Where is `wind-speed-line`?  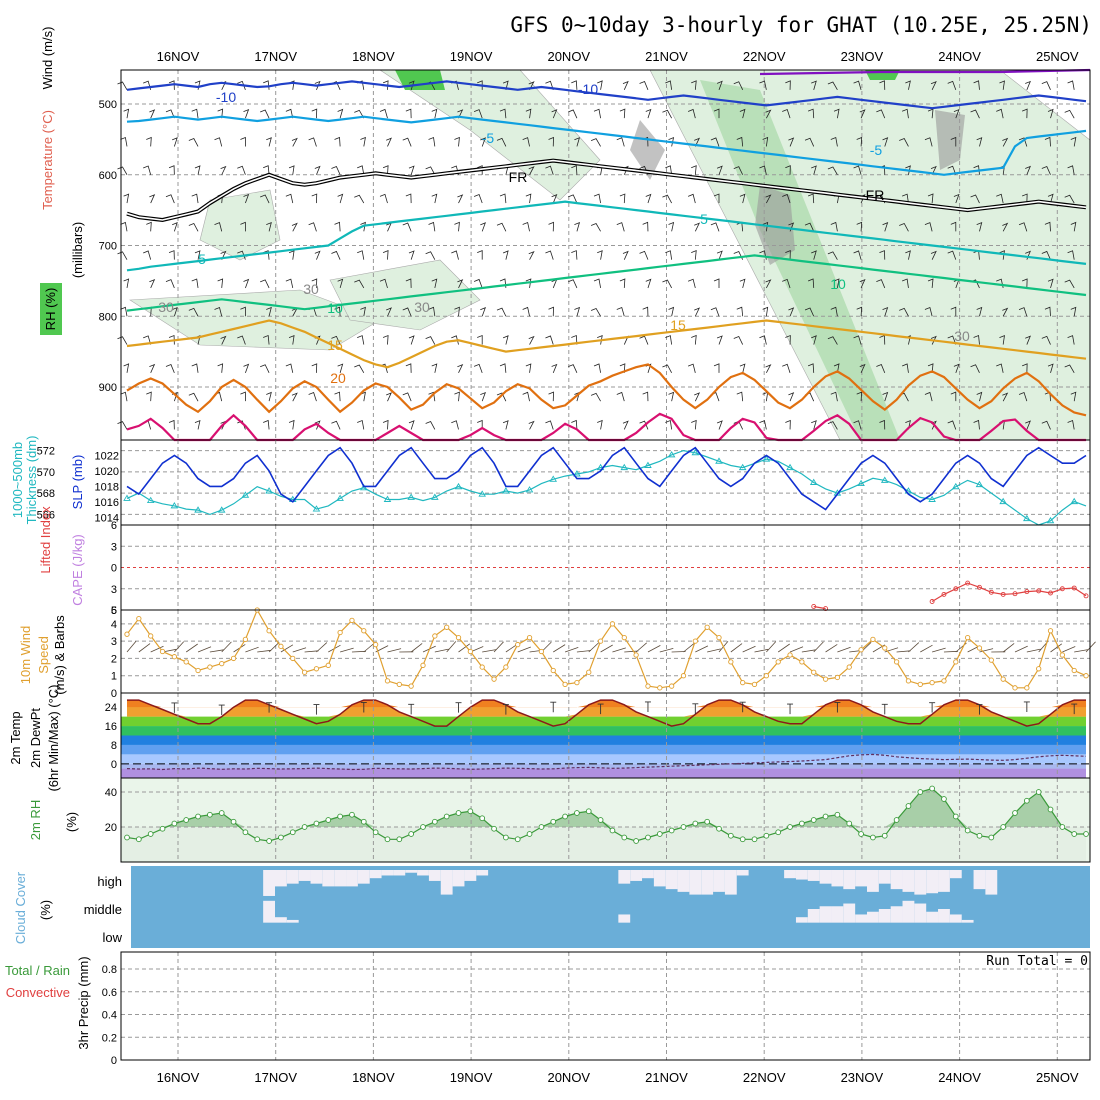
wind-speed-line is located at coordinates (606, 648).